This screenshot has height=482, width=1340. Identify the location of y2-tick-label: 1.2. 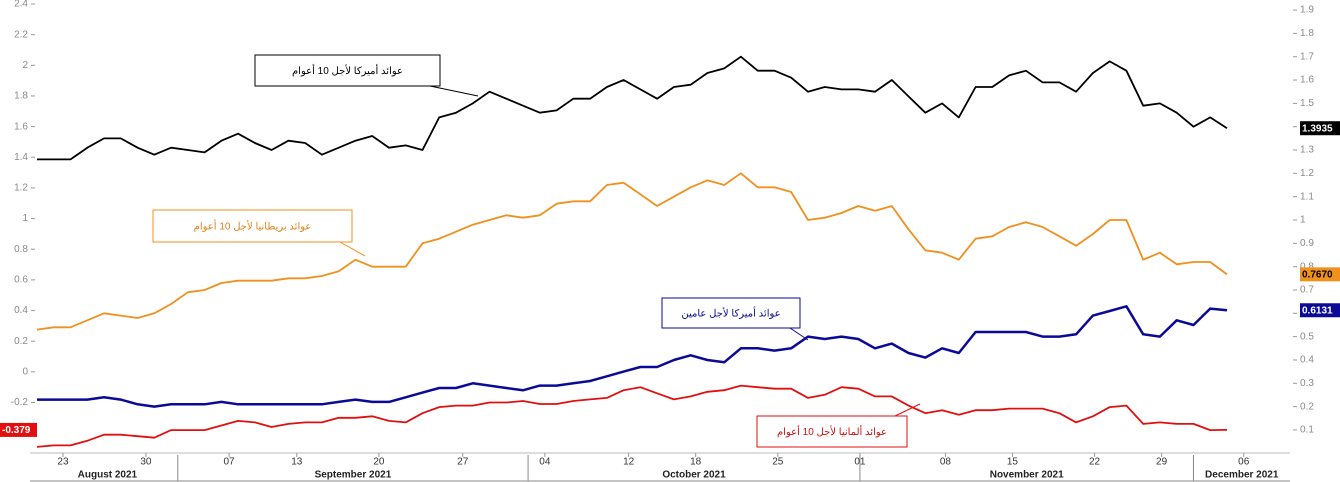
(1307, 173).